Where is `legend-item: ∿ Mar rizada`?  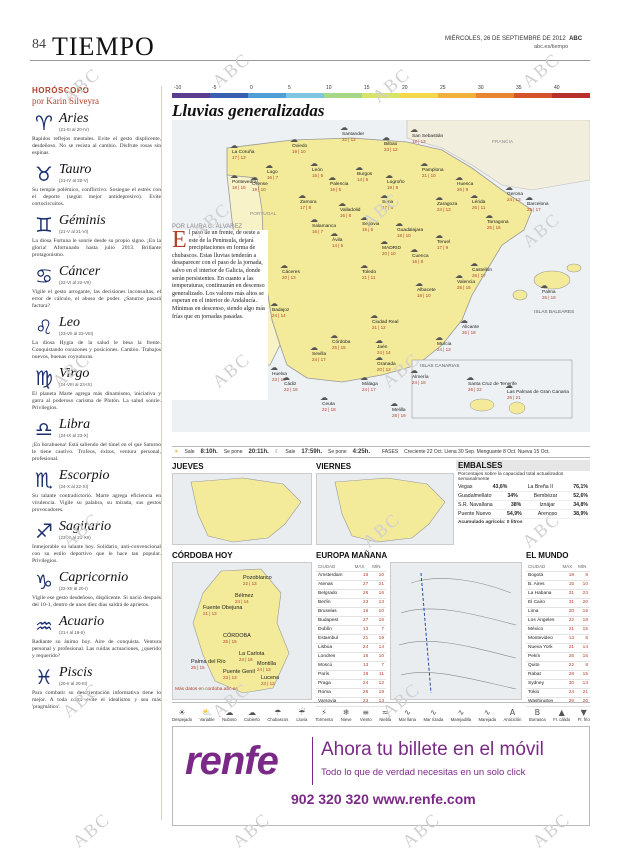 legend-item: ∿ Mar rizada is located at coordinates (434, 715).